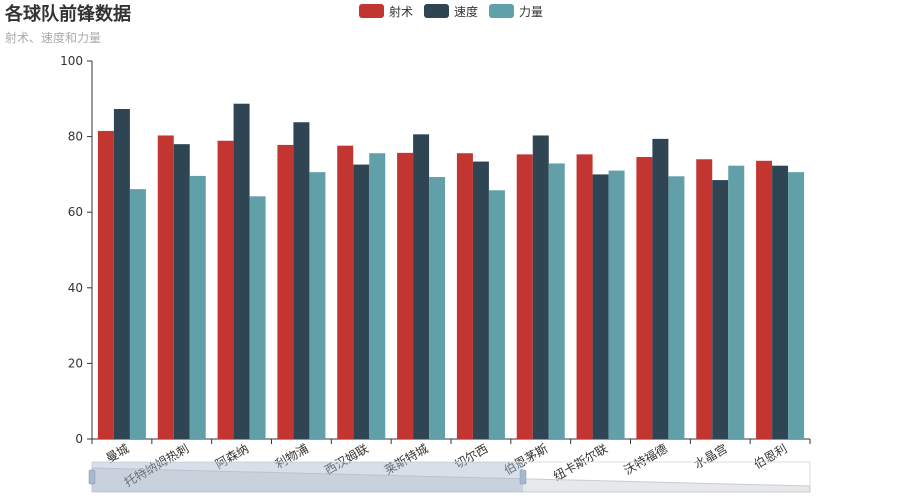  I want to click on x-tick-label: 水晶宫, so click(710, 456).